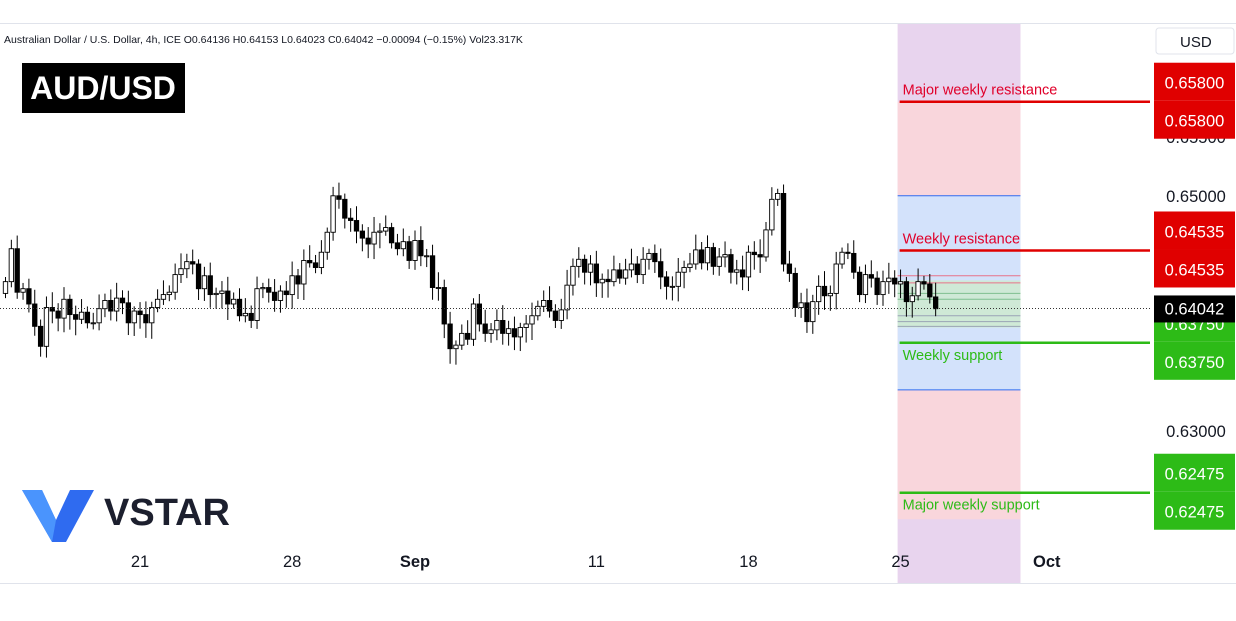  What do you see at coordinates (140, 562) in the screenshot?
I see `time-tick-label: 21` at bounding box center [140, 562].